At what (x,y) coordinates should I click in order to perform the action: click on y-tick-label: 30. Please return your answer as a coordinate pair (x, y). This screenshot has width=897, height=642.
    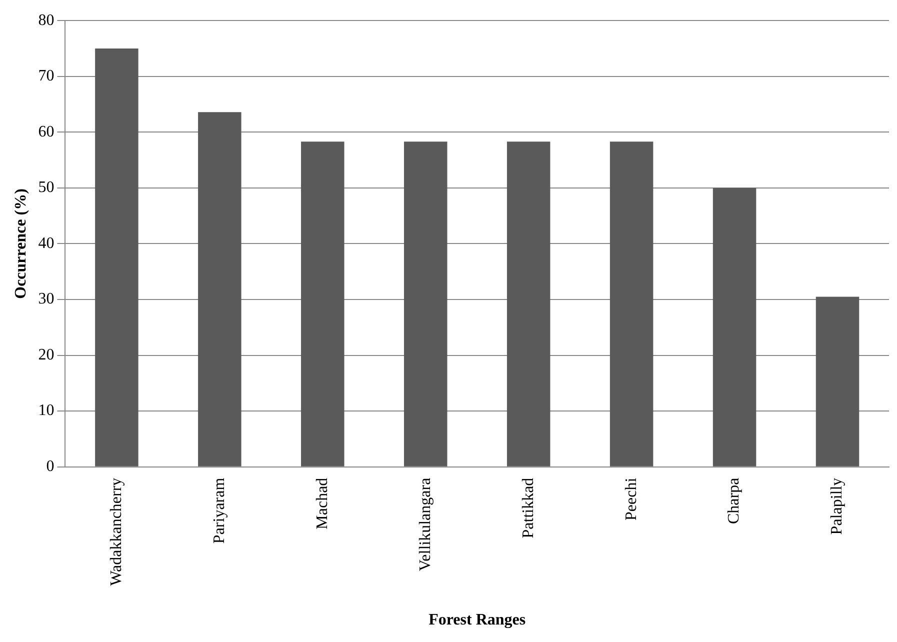
    Looking at the image, I should click on (46, 299).